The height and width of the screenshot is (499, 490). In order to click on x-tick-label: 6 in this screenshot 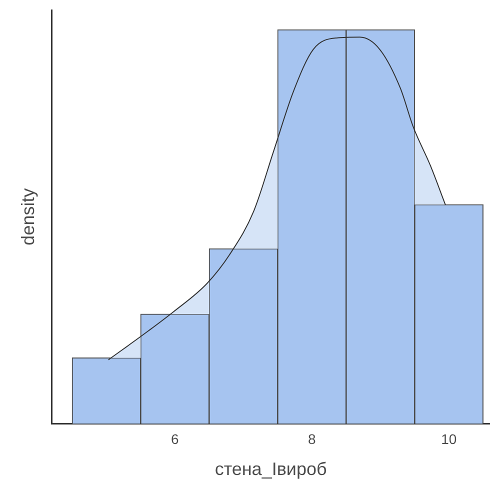, I will do `click(175, 438)`.